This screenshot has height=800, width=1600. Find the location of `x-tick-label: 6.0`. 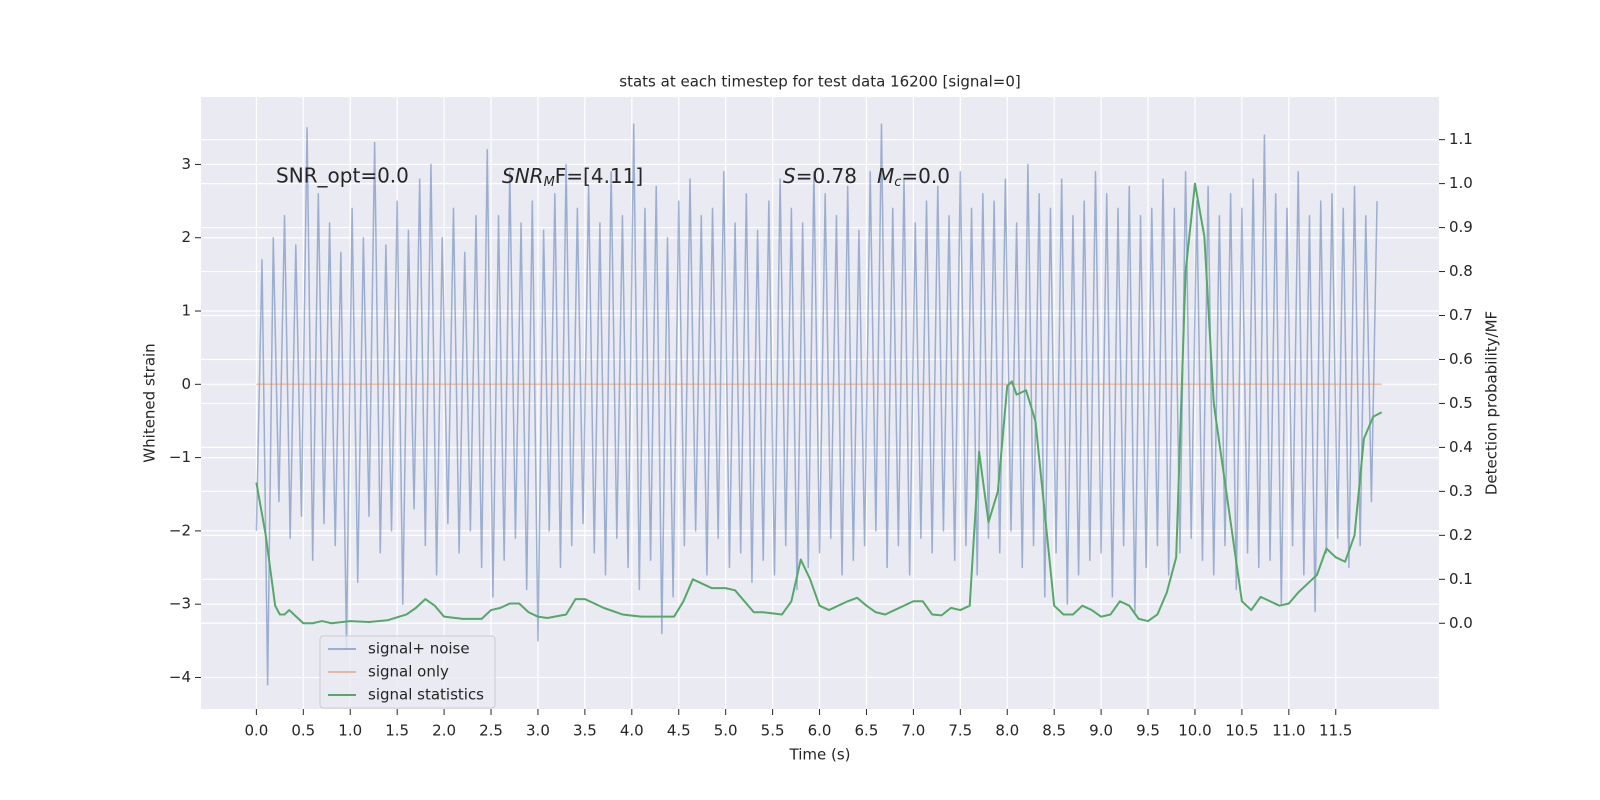

x-tick-label: 6.0 is located at coordinates (820, 731).